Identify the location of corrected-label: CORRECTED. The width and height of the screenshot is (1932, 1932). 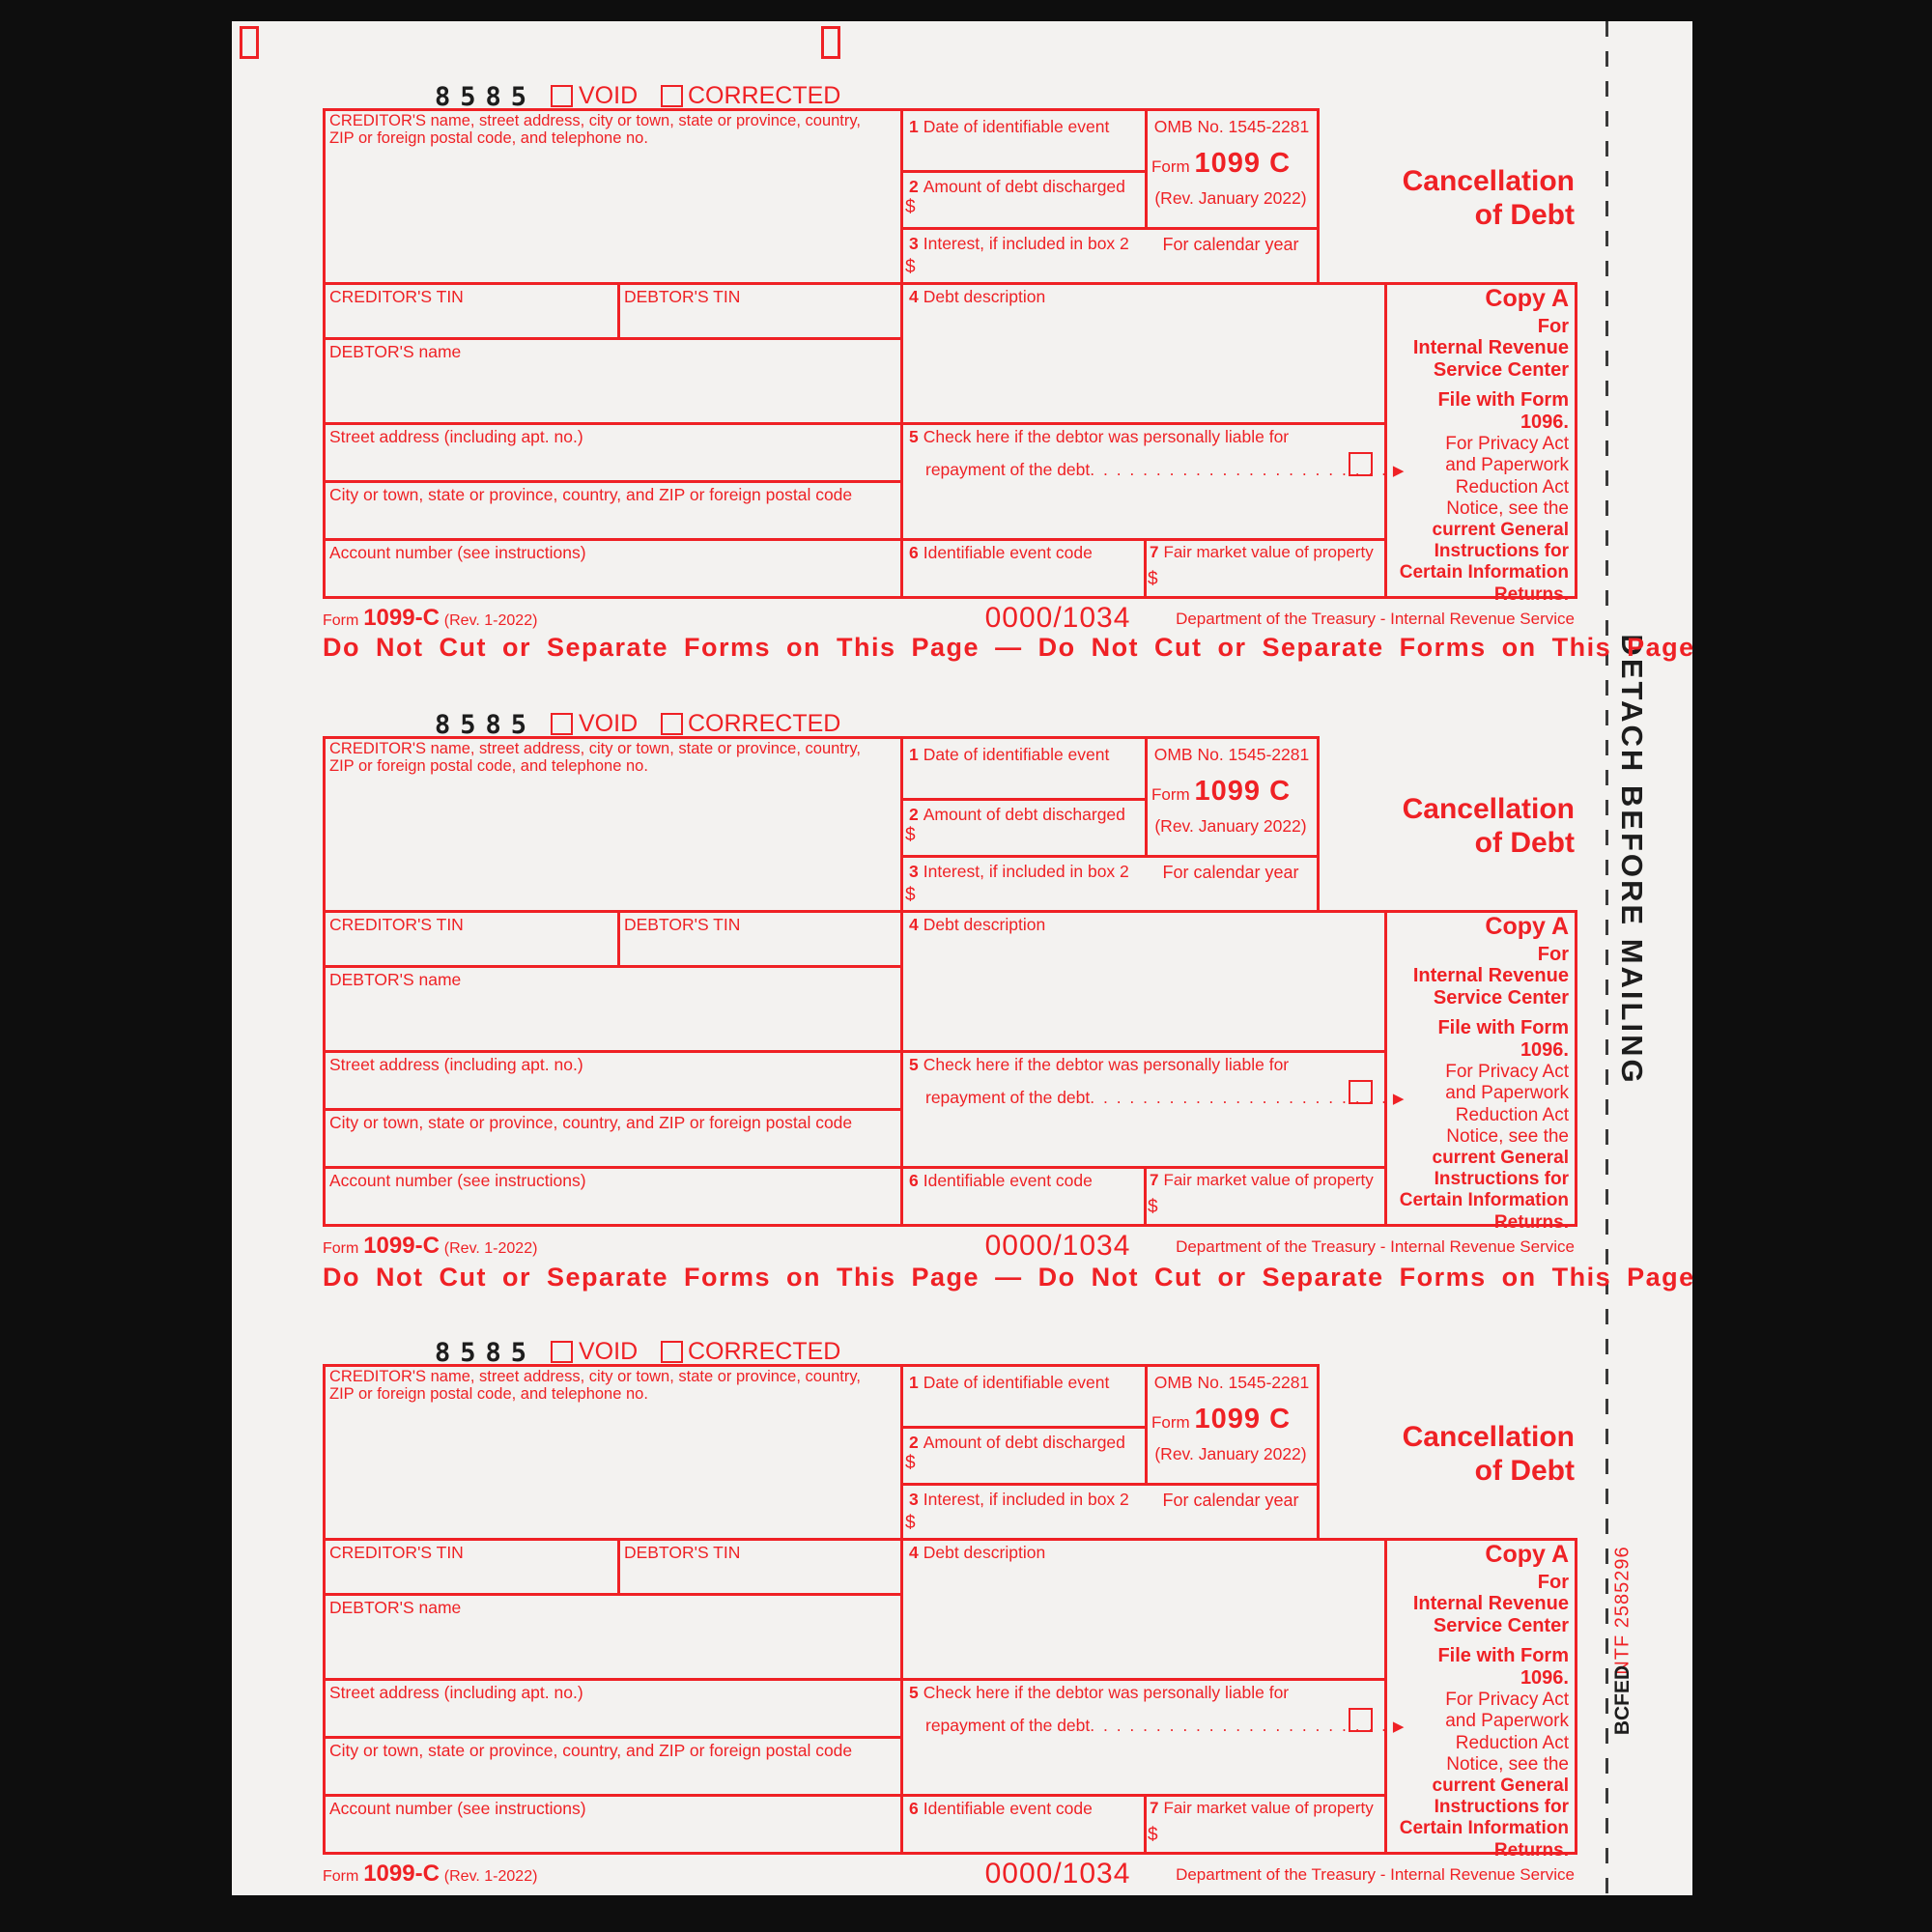
(764, 723).